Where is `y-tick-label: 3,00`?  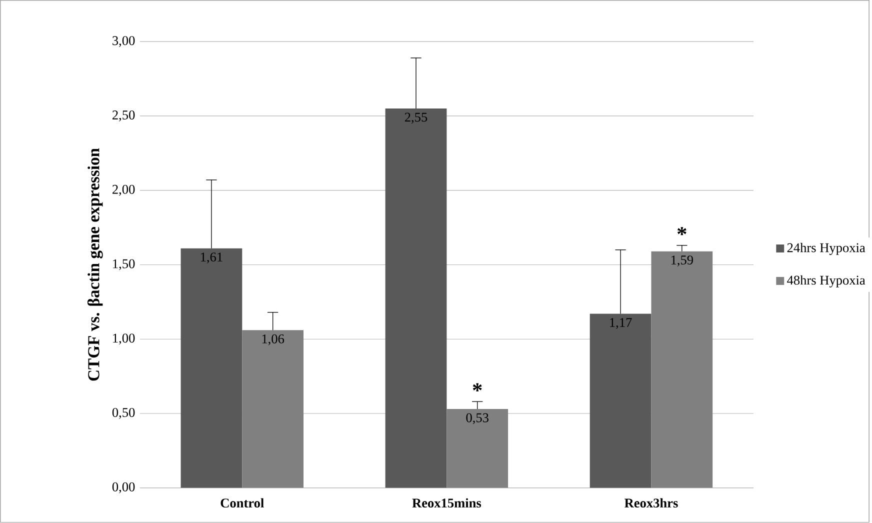
y-tick-label: 3,00 is located at coordinates (123, 42).